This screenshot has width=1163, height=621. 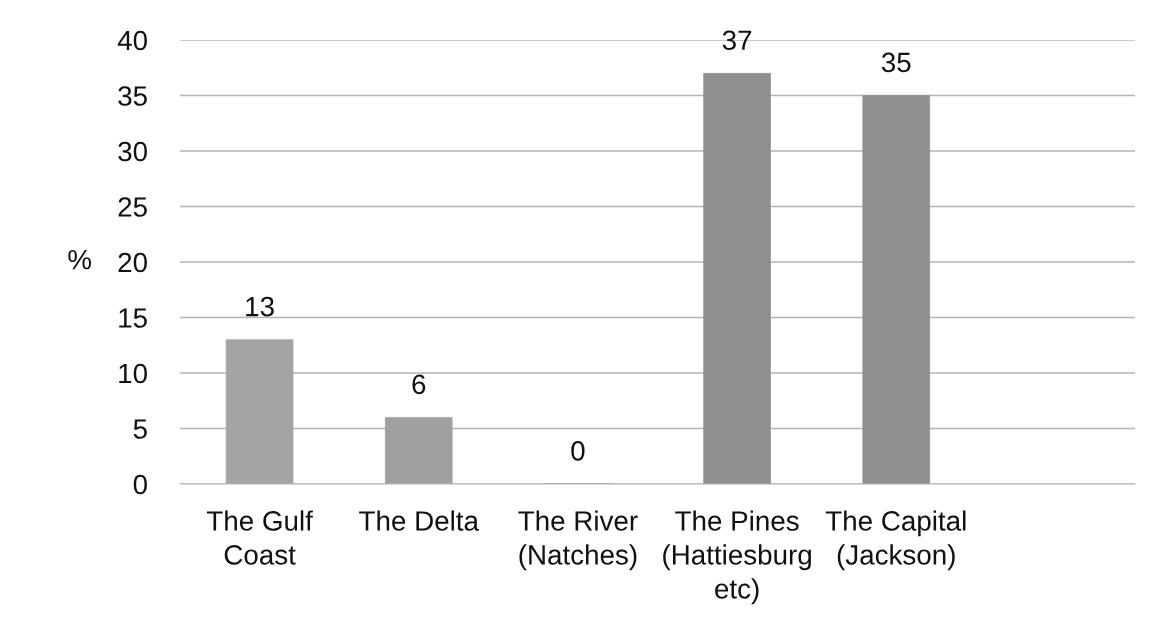 What do you see at coordinates (578, 451) in the screenshot?
I see `data-label: 0` at bounding box center [578, 451].